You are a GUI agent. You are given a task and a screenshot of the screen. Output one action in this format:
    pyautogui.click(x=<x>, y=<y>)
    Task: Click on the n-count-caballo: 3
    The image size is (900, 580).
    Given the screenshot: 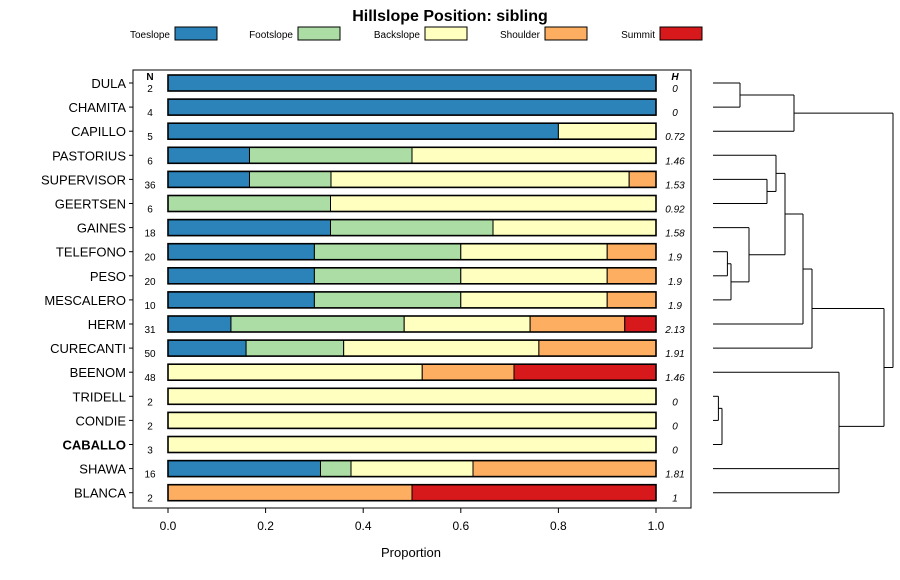 What is the action you would take?
    pyautogui.click(x=150, y=451)
    